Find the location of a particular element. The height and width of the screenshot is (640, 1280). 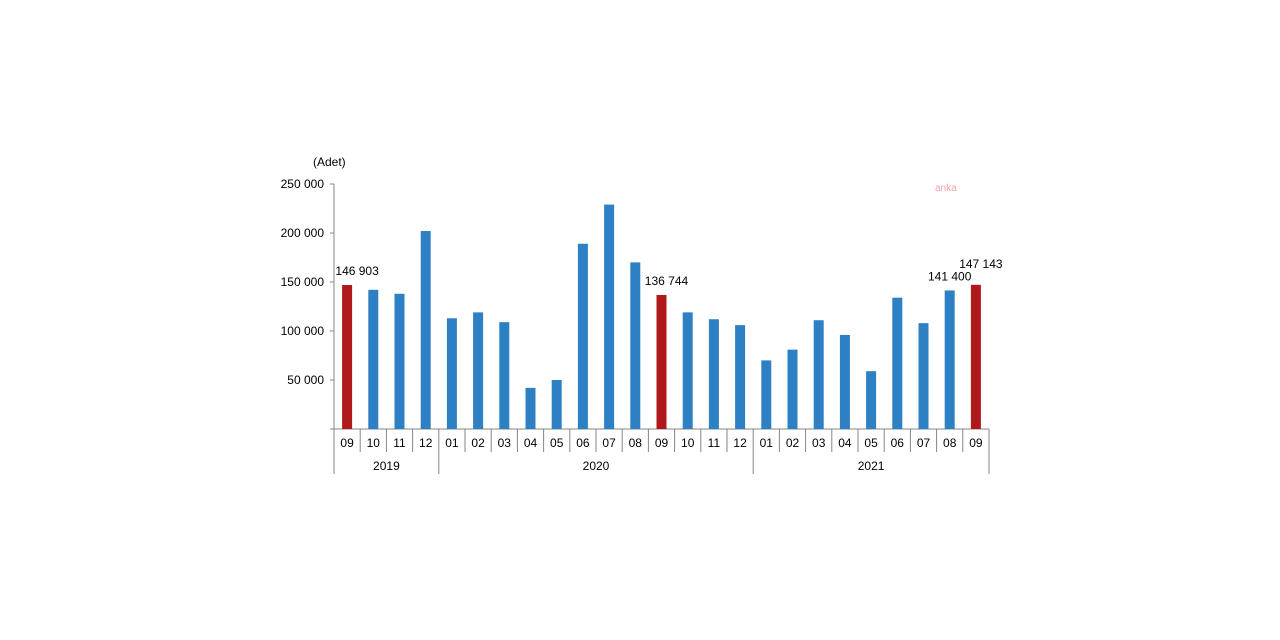

y-tick-label: 50 000 is located at coordinates (305, 380).